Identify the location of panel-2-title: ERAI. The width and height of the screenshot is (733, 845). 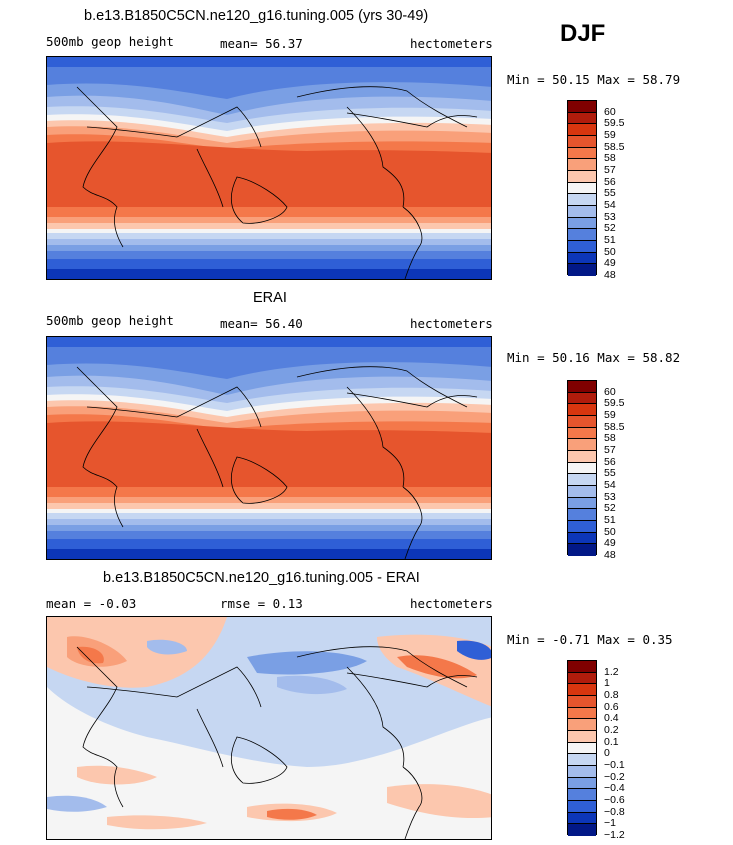
(270, 298).